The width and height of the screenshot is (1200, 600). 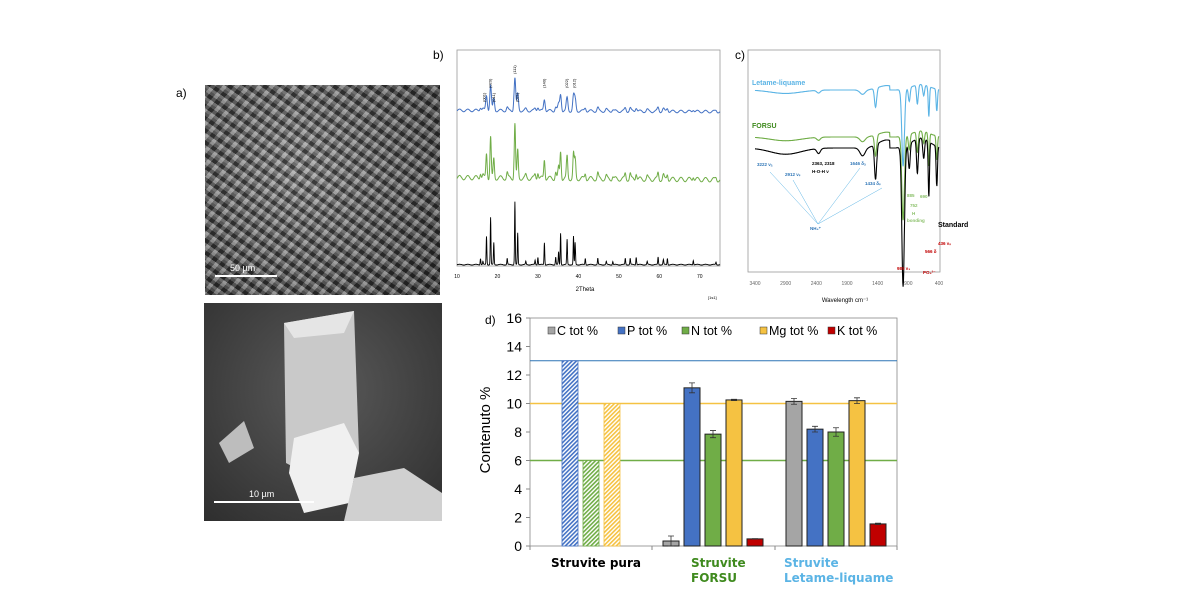 What do you see at coordinates (484, 97) in the screenshot?
I see `peak-label: (001)` at bounding box center [484, 97].